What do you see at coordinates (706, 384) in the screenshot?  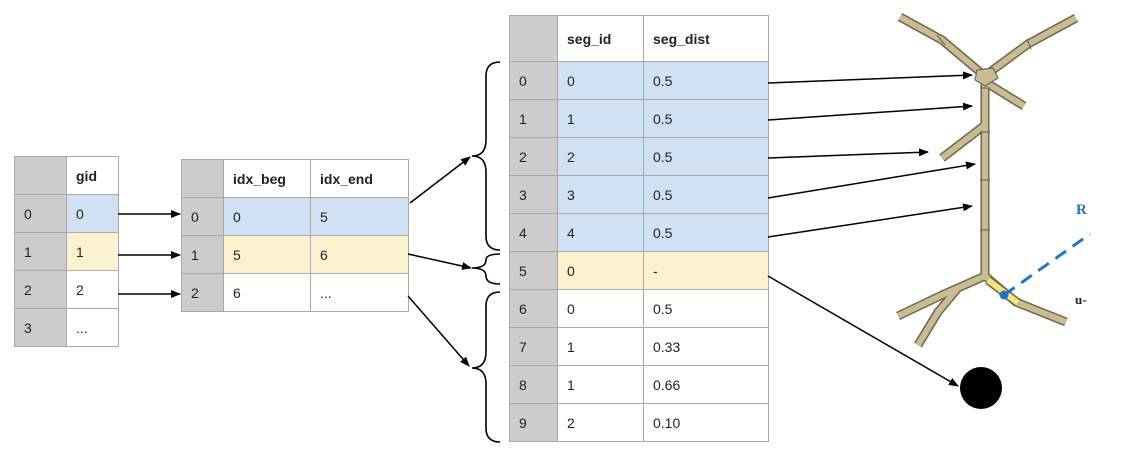 I see `seg-dist-cell: 0.66` at bounding box center [706, 384].